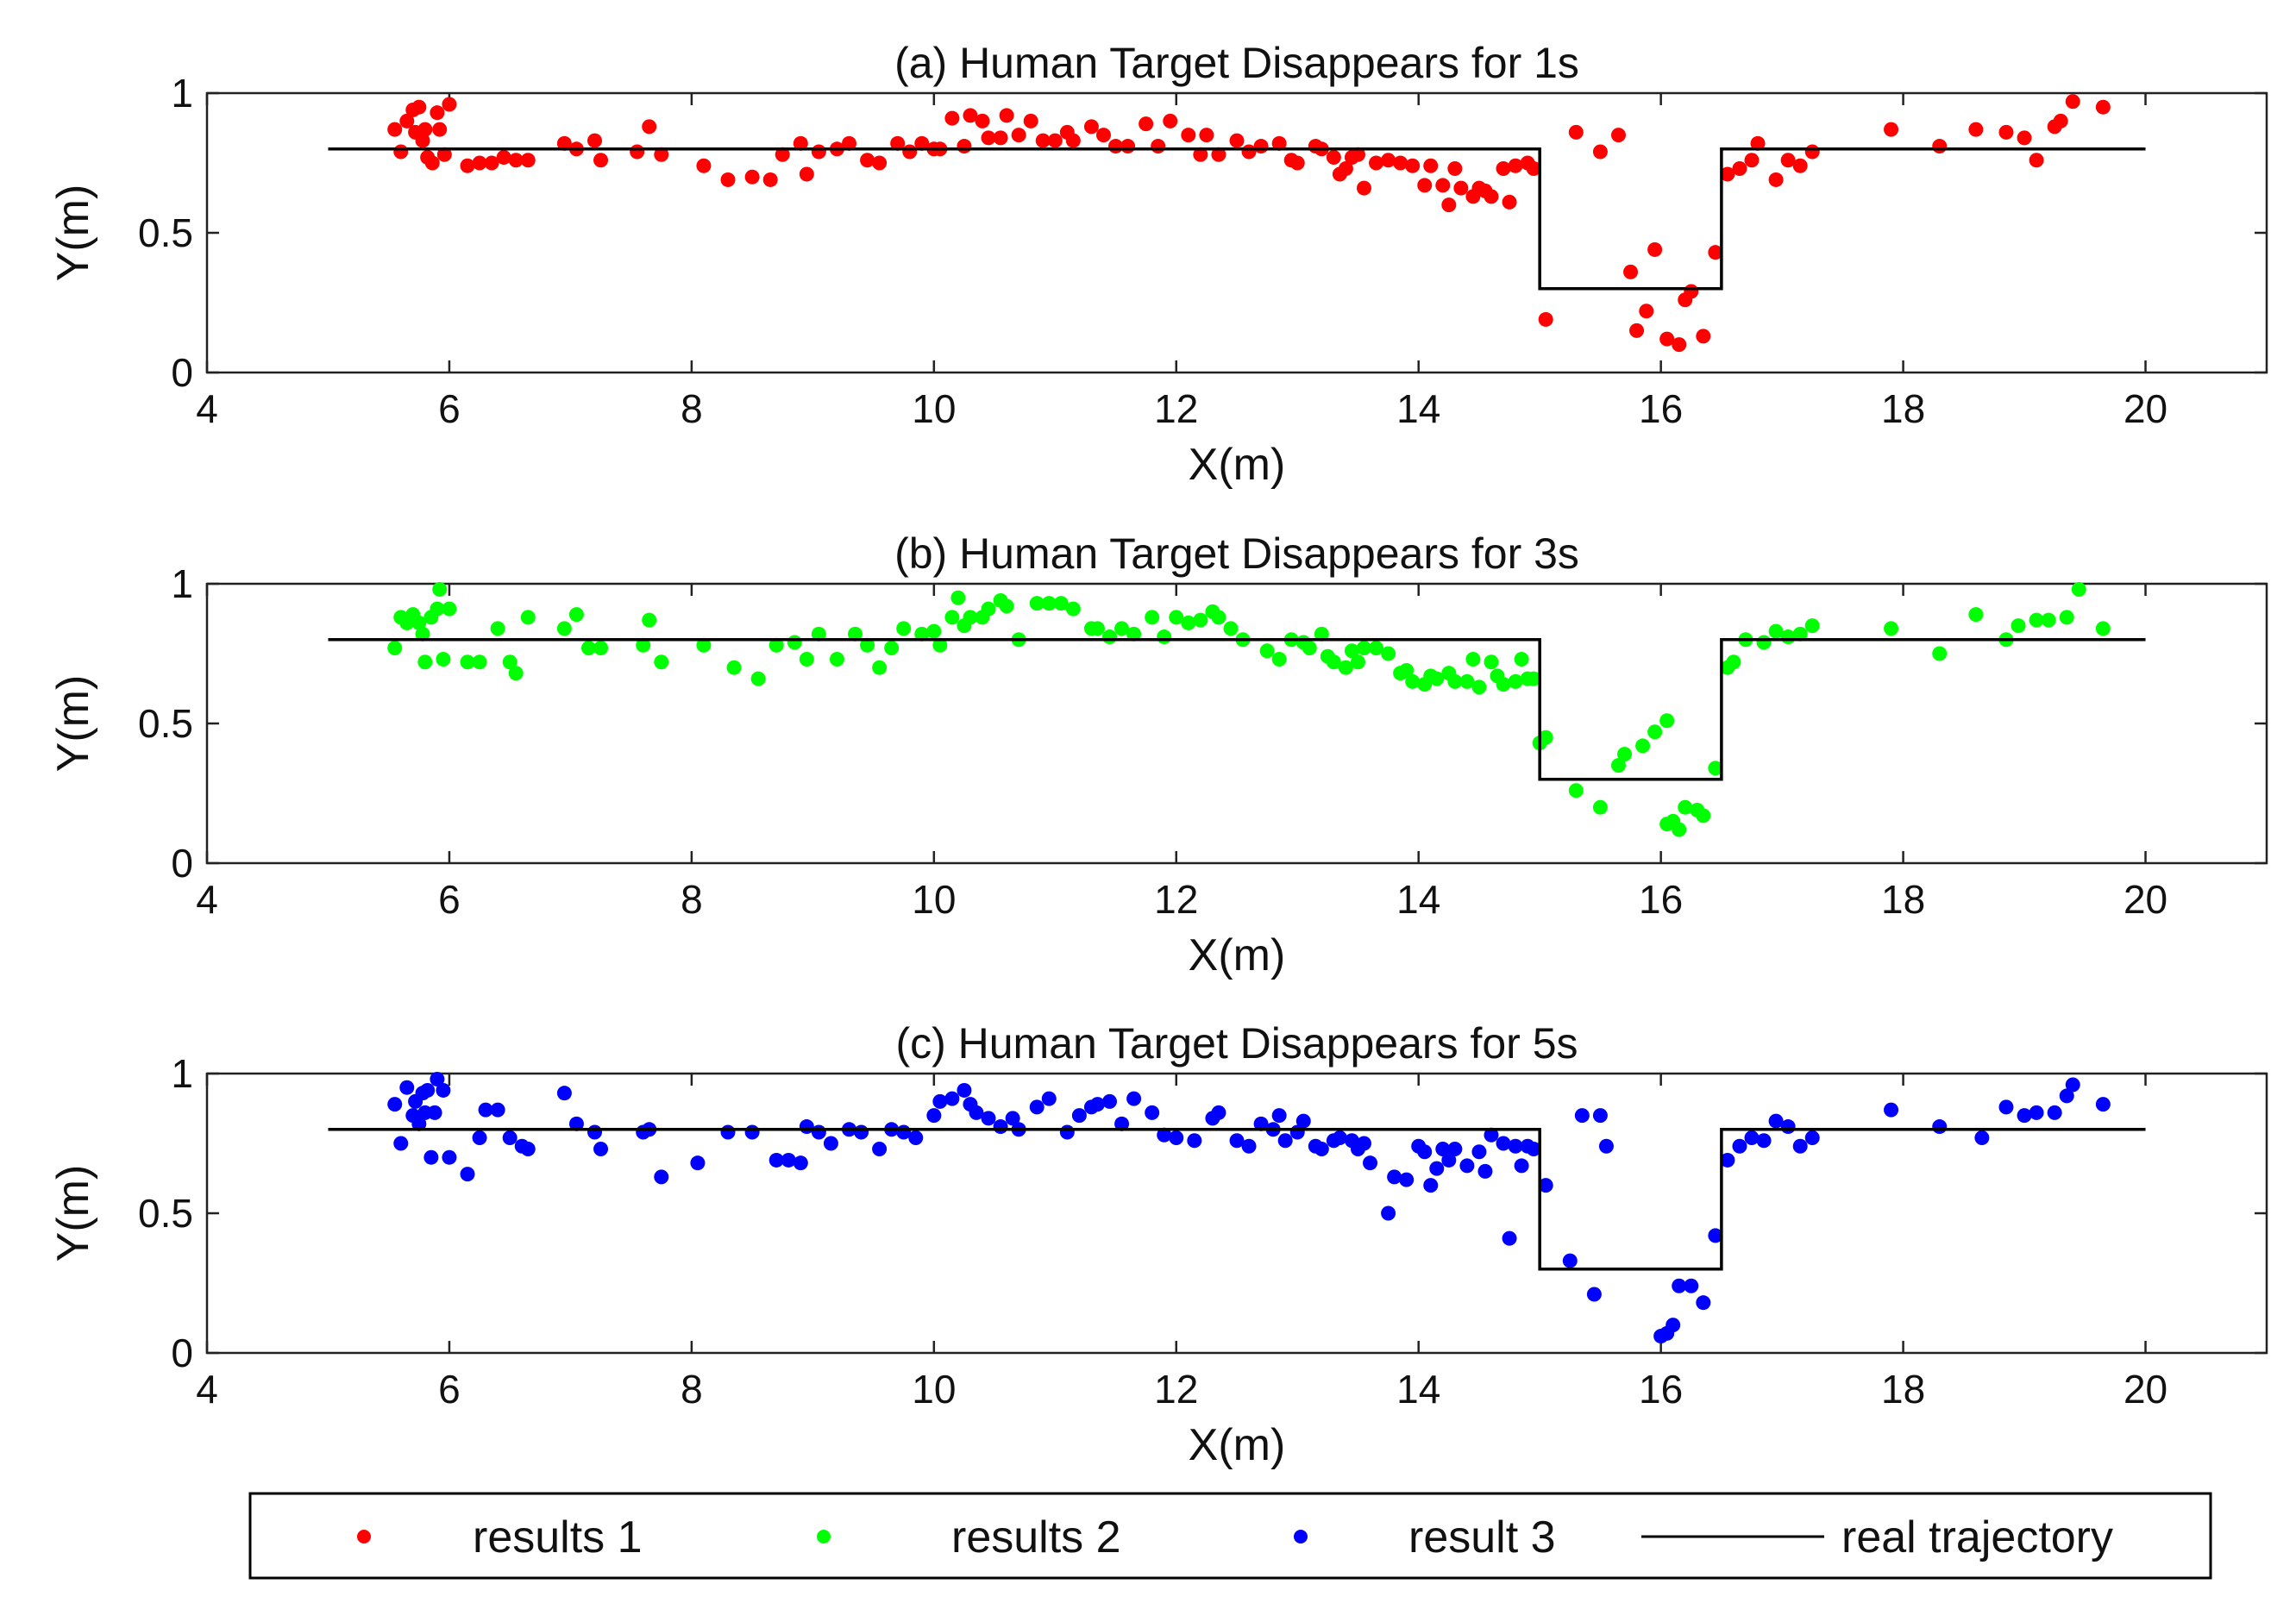 The height and width of the screenshot is (1603, 2296). I want to click on y-axis-label: Y(m), so click(73, 233).